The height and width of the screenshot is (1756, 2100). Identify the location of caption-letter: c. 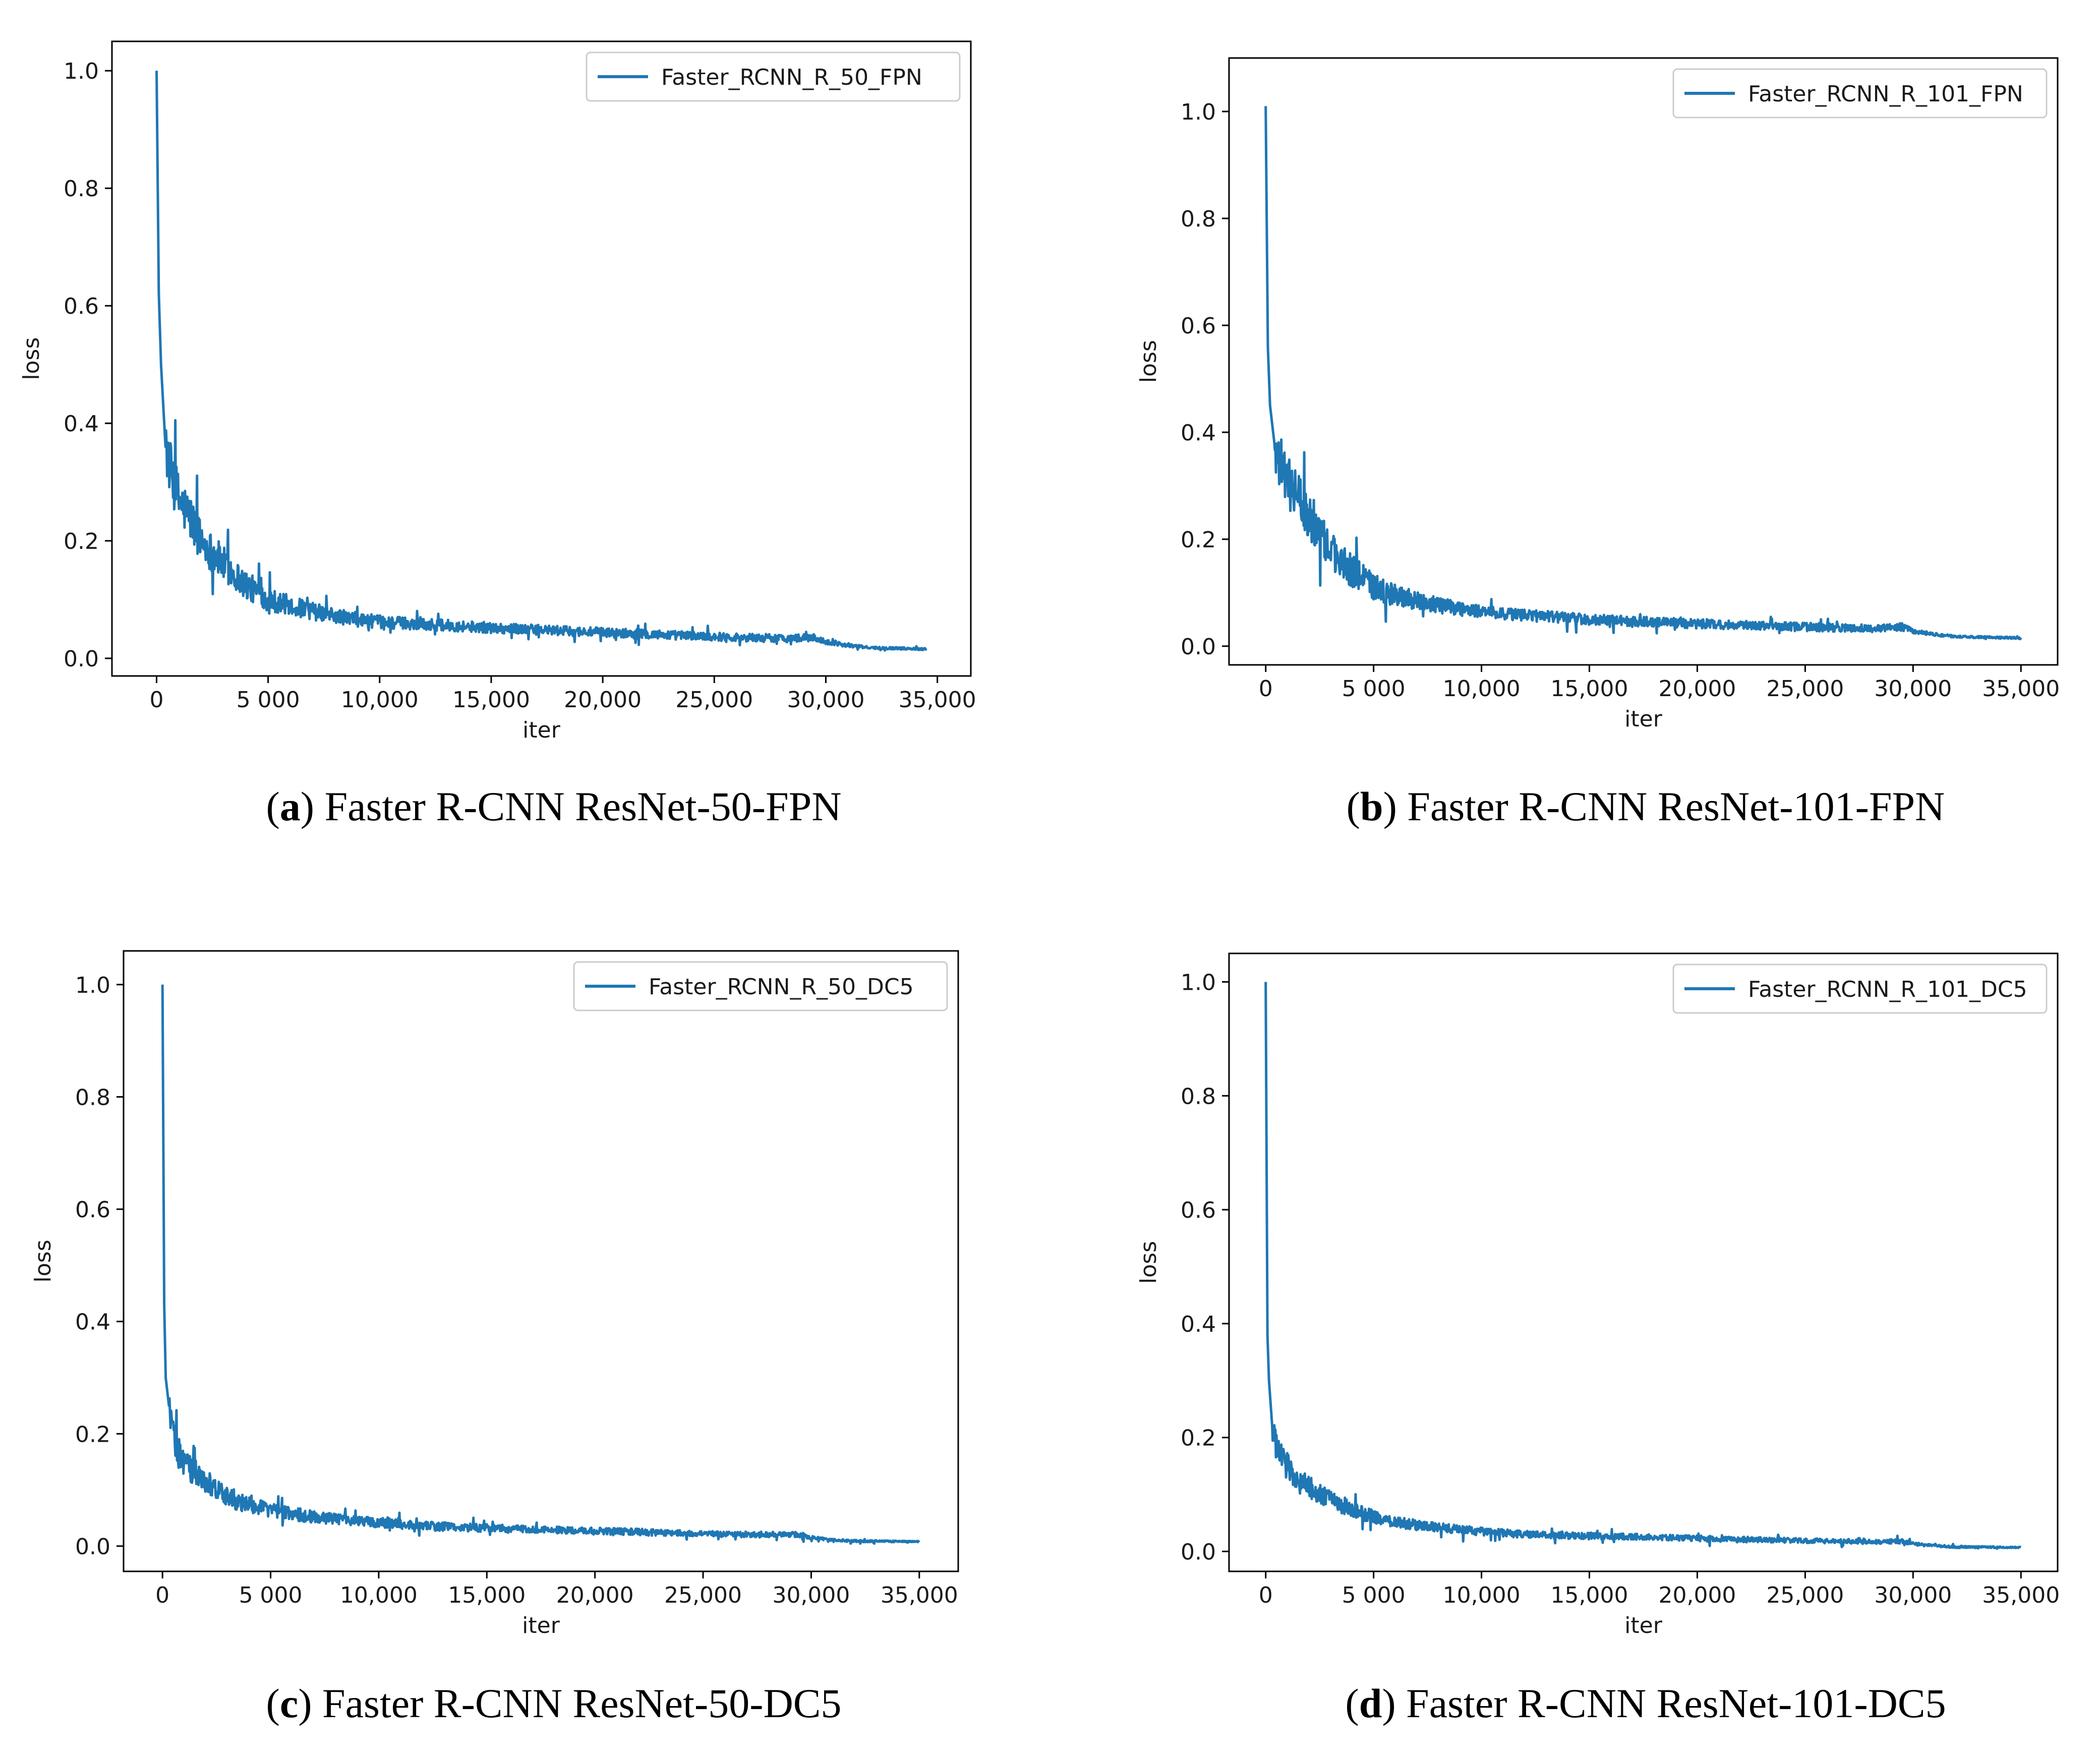
(289, 1703).